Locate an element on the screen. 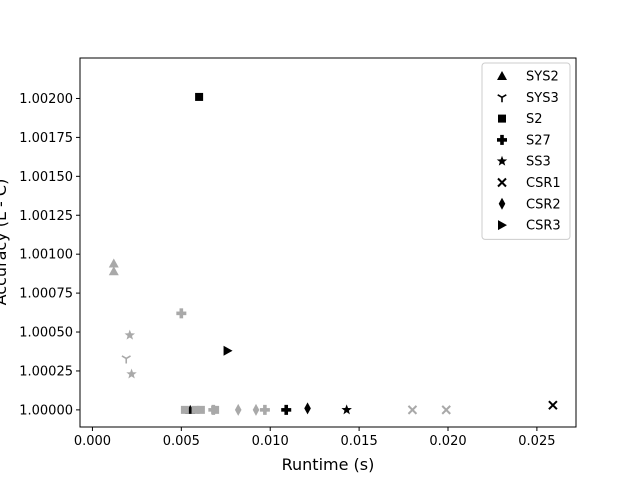 The image size is (640, 480). x-tick-label: 0.020 is located at coordinates (447, 441).